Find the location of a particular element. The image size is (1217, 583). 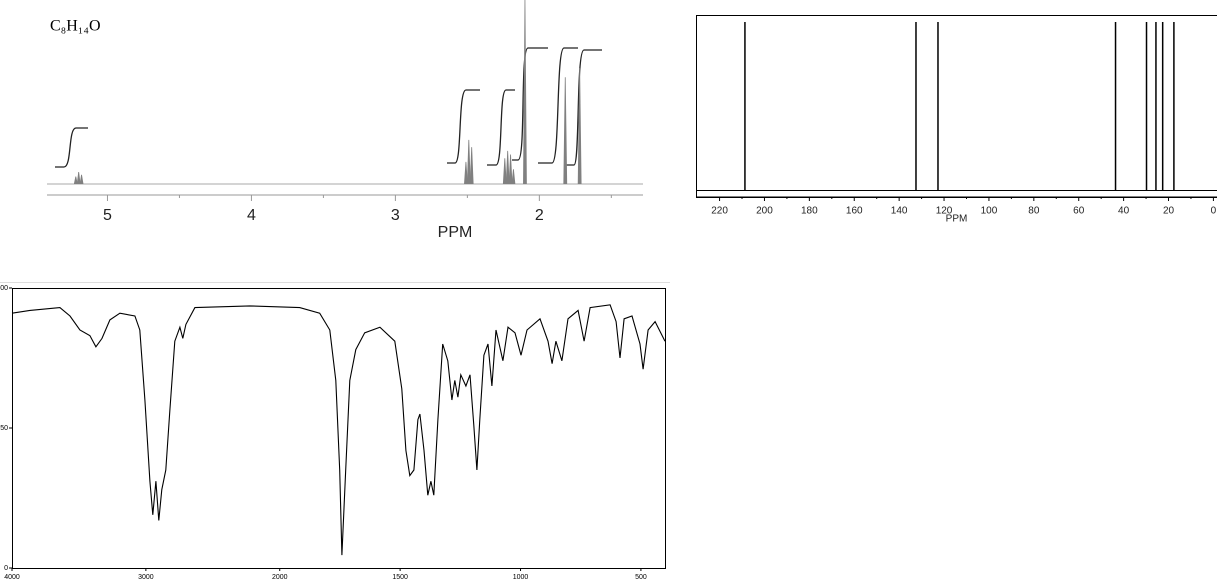

x-tick-label: 140 is located at coordinates (899, 211).